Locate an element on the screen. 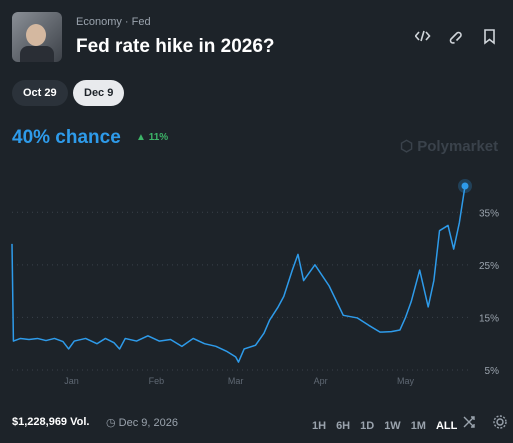 The width and height of the screenshot is (513, 443). y-tick-label: 15% is located at coordinates (489, 318).